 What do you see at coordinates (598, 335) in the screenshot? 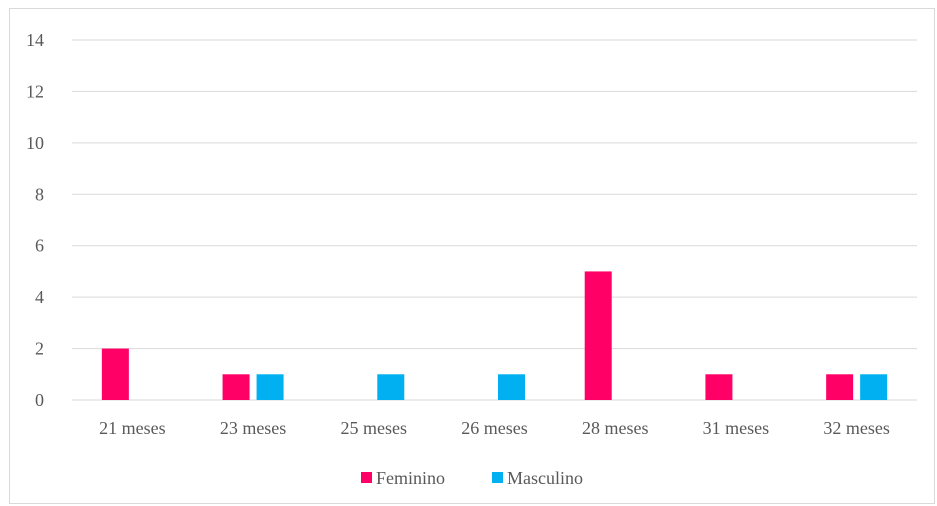
I see `bar-feminino-28-meses` at bounding box center [598, 335].